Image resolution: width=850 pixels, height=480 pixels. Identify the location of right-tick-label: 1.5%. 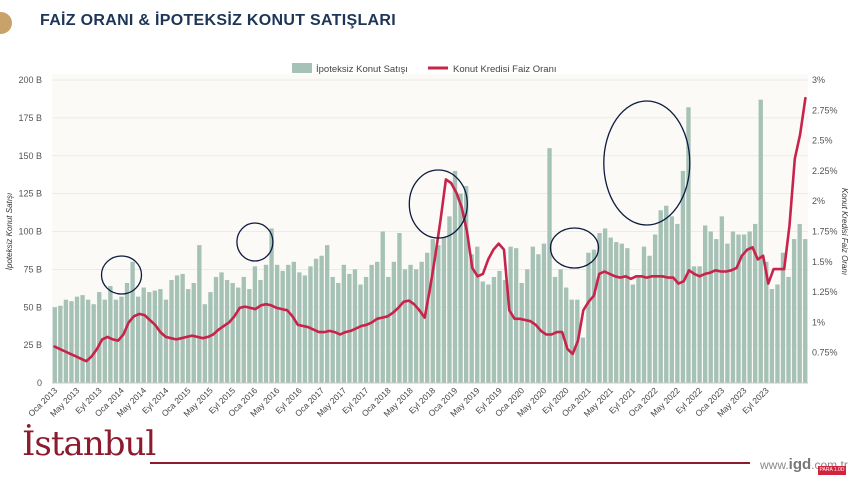
(822, 262).